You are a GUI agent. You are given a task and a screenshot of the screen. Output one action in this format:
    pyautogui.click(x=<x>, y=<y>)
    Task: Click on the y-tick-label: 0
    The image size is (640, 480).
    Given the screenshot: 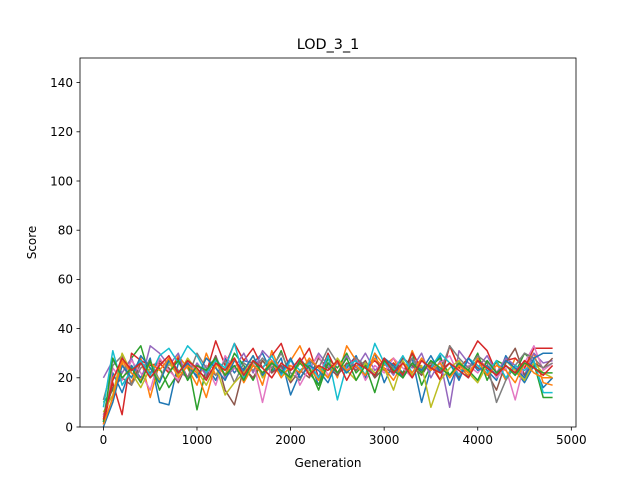 What is the action you would take?
    pyautogui.click(x=69, y=427)
    